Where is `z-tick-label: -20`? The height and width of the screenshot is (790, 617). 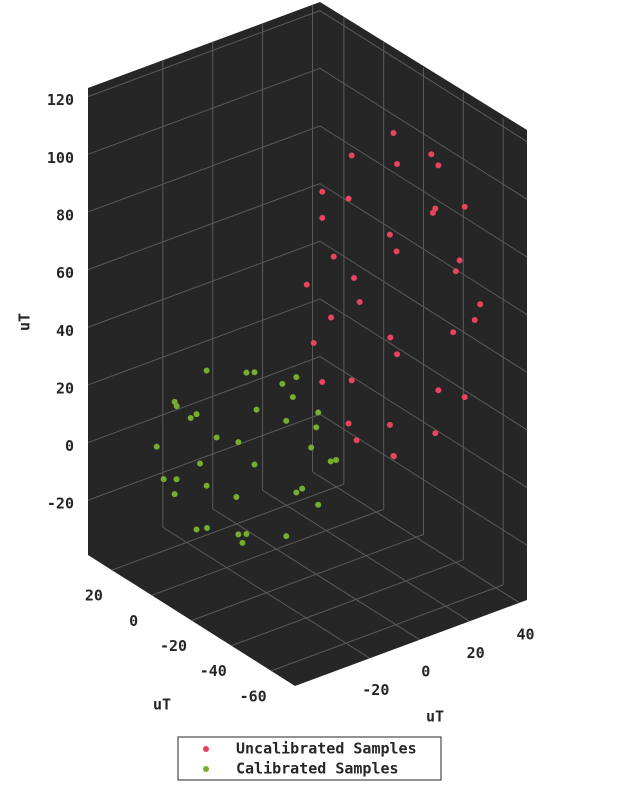
z-tick-label: -20 is located at coordinates (60, 504).